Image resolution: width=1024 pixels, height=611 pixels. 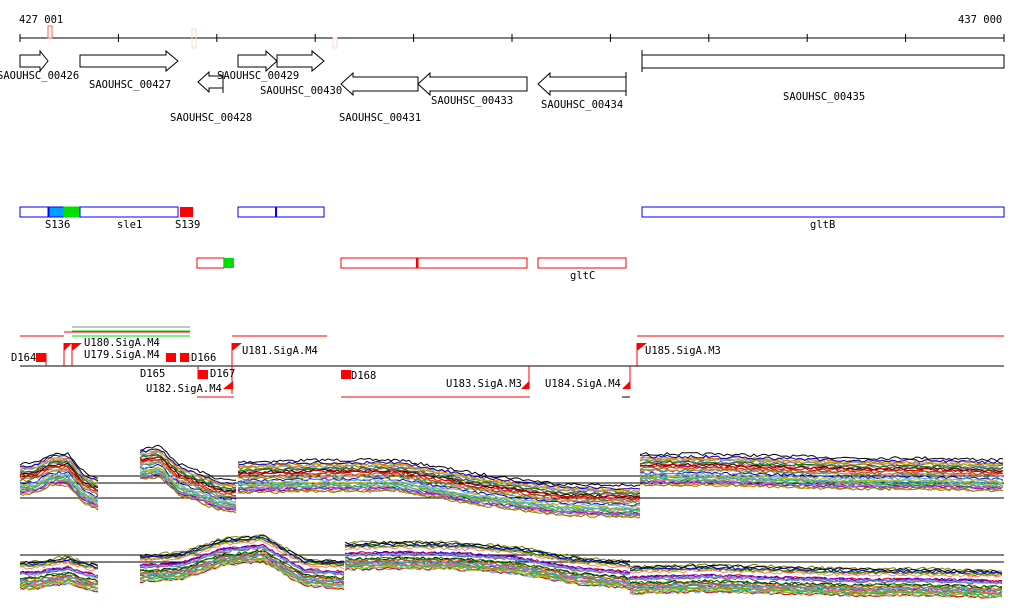 What do you see at coordinates (237, 347) in the screenshot?
I see `promoter-U181` at bounding box center [237, 347].